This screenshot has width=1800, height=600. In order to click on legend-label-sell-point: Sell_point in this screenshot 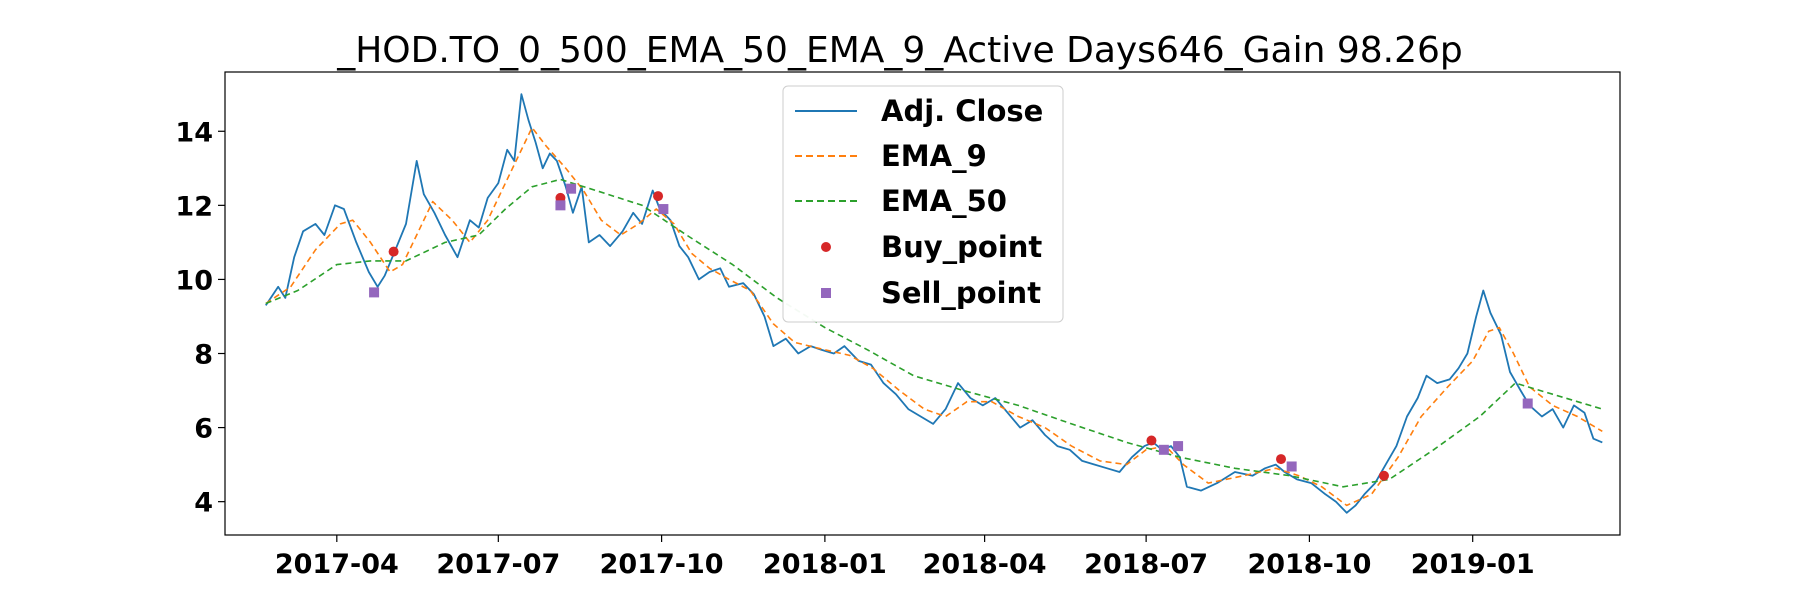, I will do `click(961, 293)`.